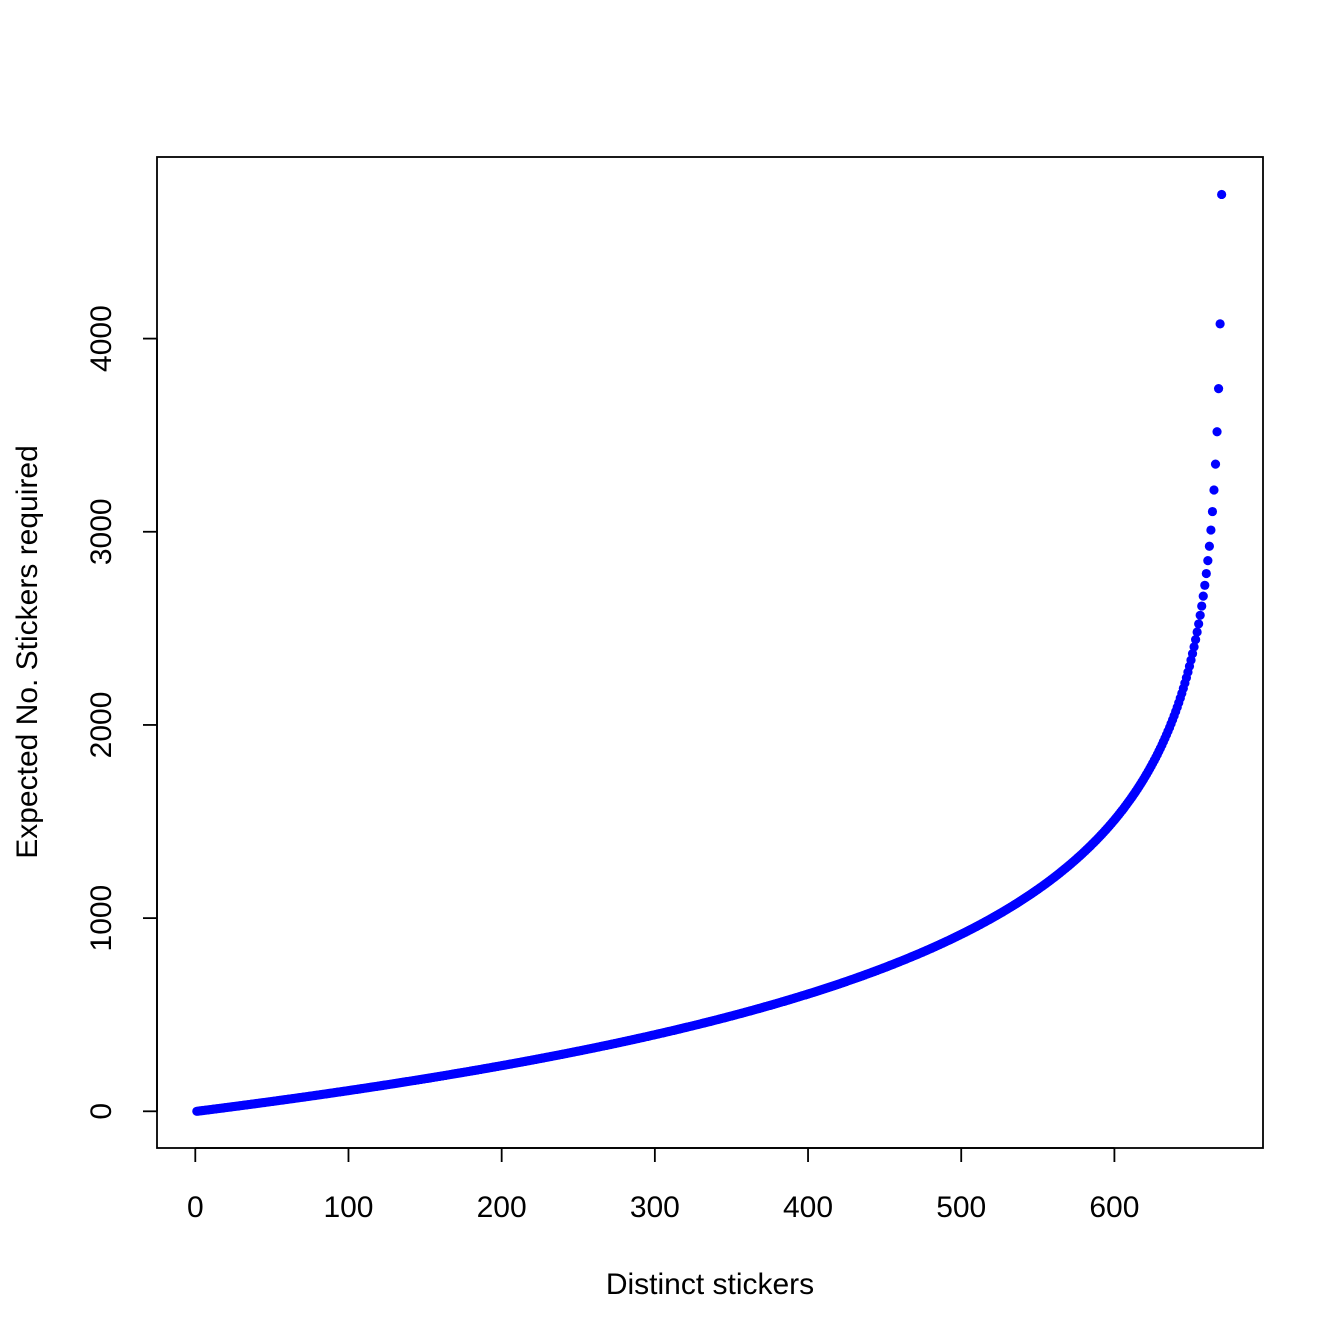 The width and height of the screenshot is (1344, 1344). Describe the element at coordinates (195, 1207) in the screenshot. I see `x-tick-label: 0` at that location.